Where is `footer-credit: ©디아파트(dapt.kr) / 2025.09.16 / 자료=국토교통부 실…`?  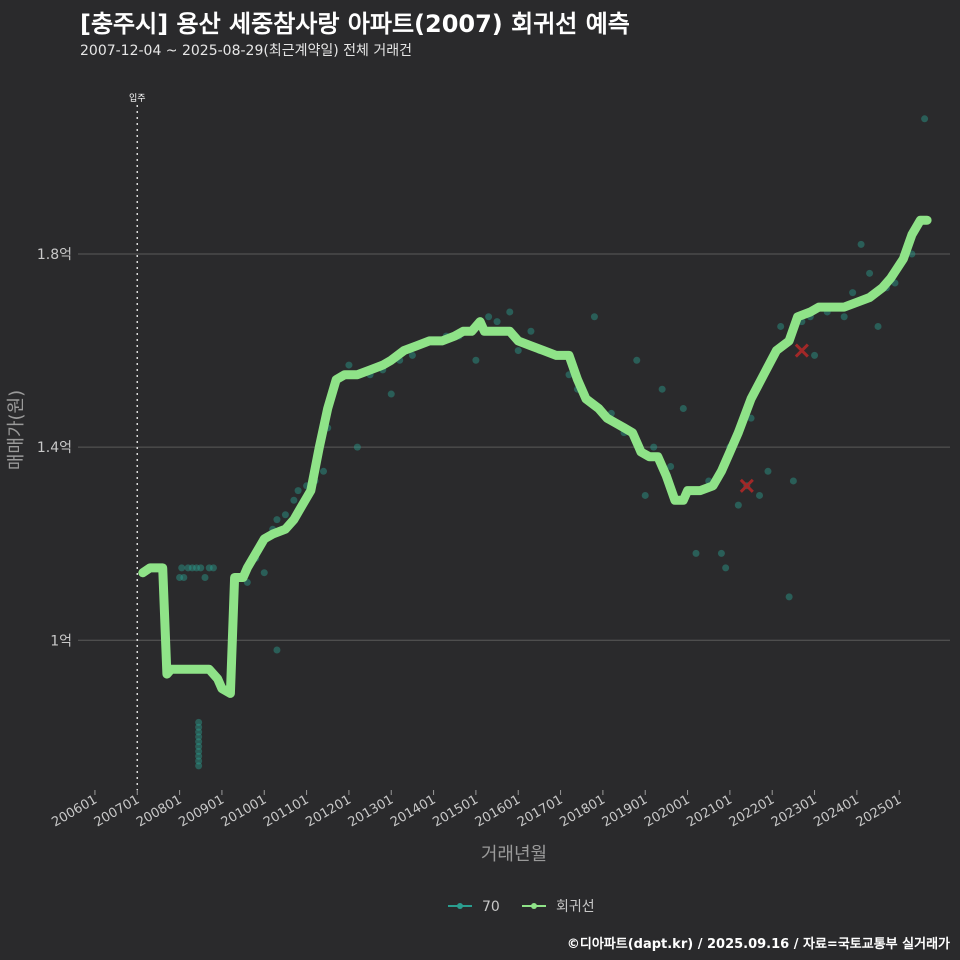 footer-credit: ©디아파트(dapt.kr) / 2025.09.16 / 자료=국토교통부 실… is located at coordinates (758, 944).